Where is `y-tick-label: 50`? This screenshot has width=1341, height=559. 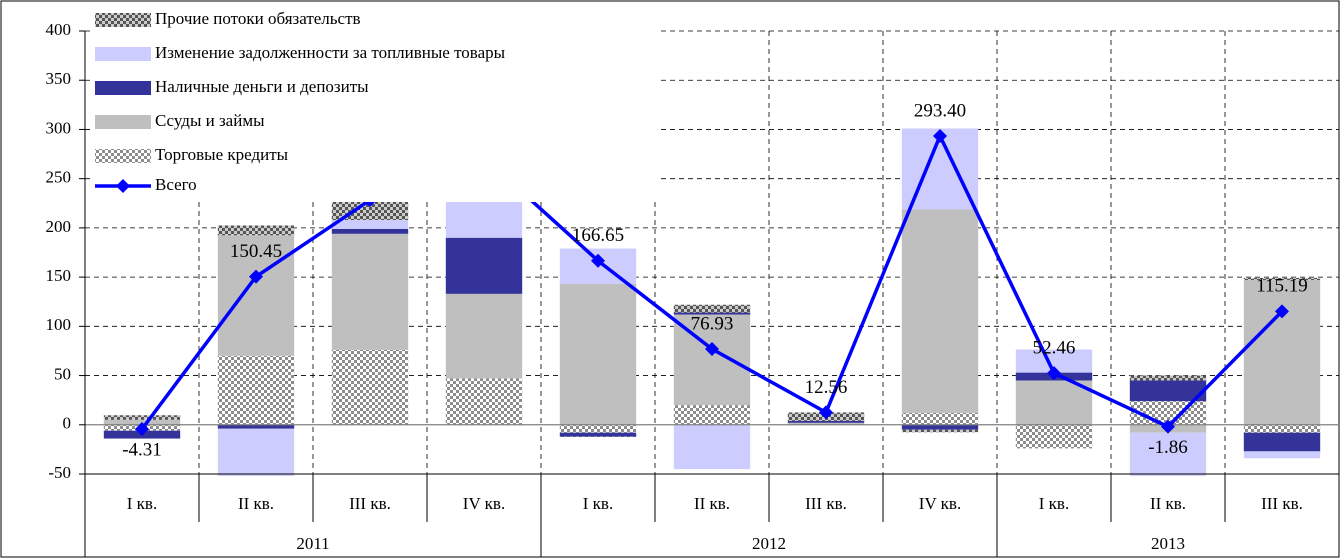 y-tick-label: 50 is located at coordinates (62, 373).